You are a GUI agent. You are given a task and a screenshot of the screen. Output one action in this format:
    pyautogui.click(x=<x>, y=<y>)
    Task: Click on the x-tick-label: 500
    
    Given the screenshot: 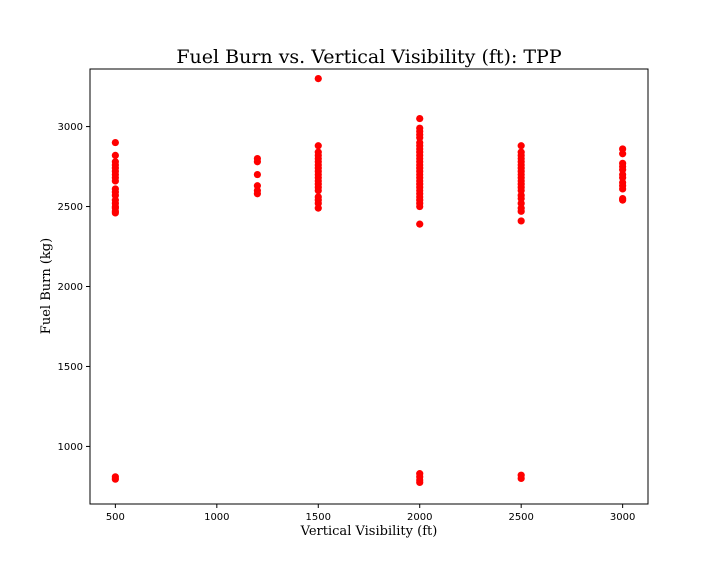 What is the action you would take?
    pyautogui.click(x=115, y=517)
    